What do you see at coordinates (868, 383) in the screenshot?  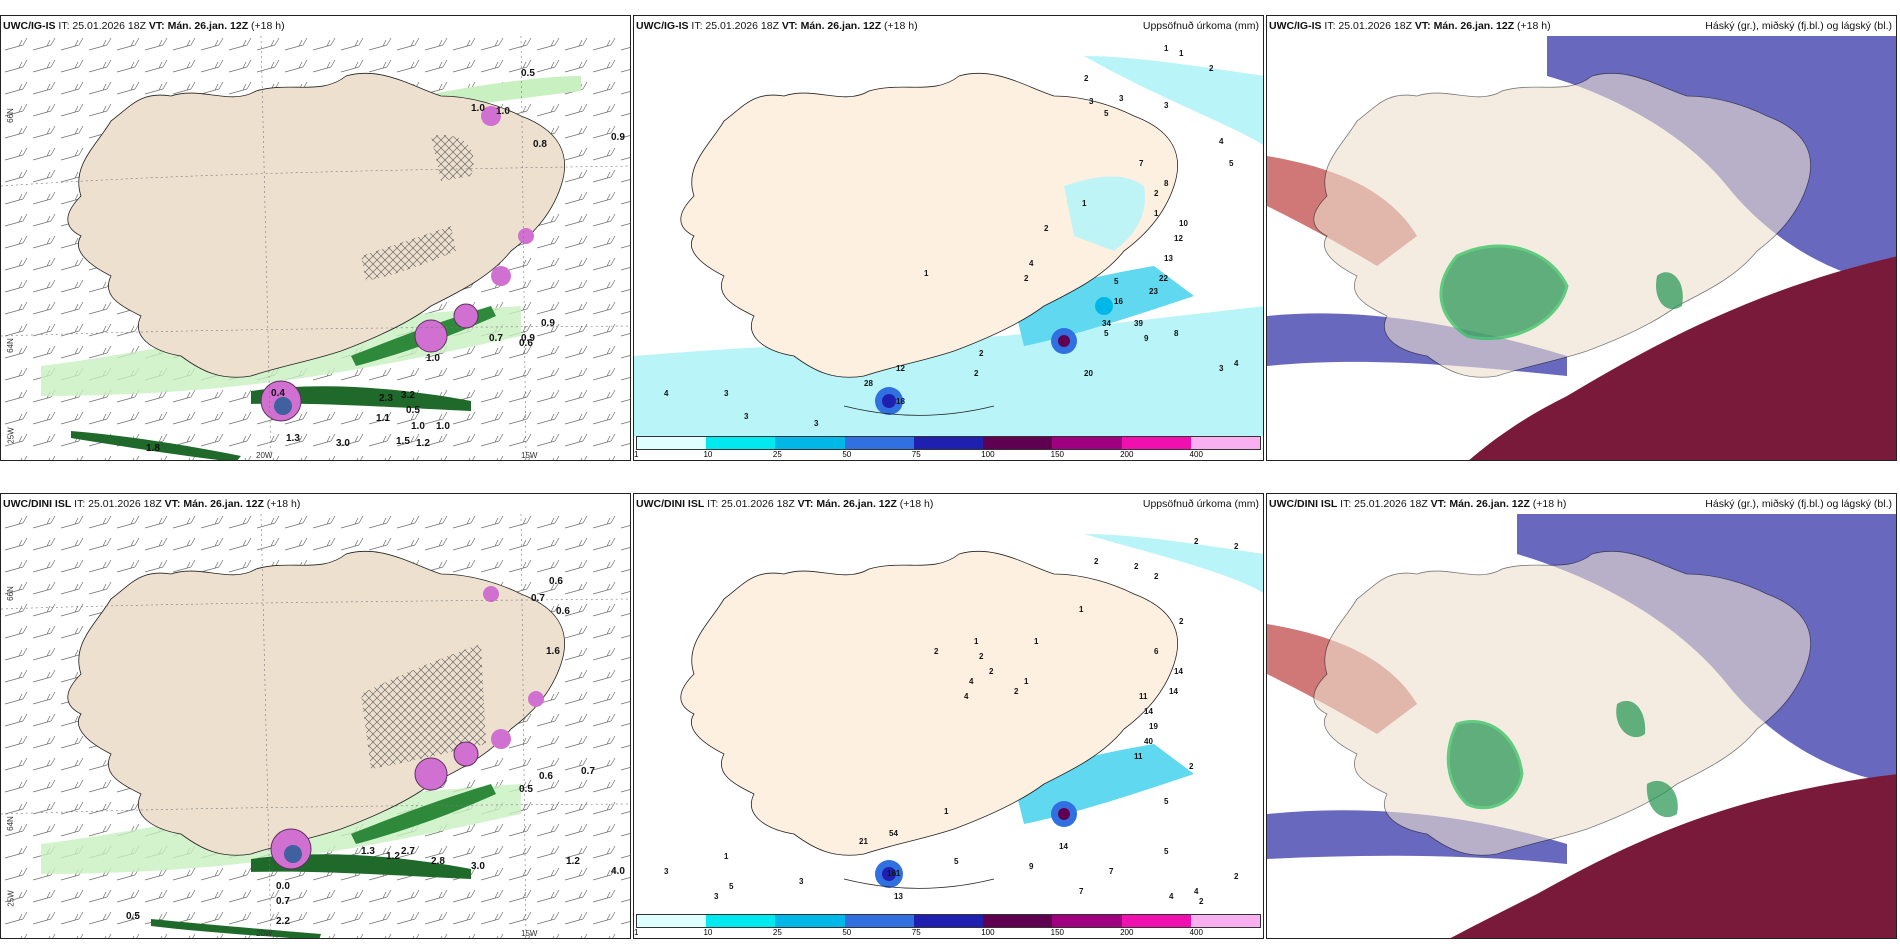 I see `value-label: 28` at bounding box center [868, 383].